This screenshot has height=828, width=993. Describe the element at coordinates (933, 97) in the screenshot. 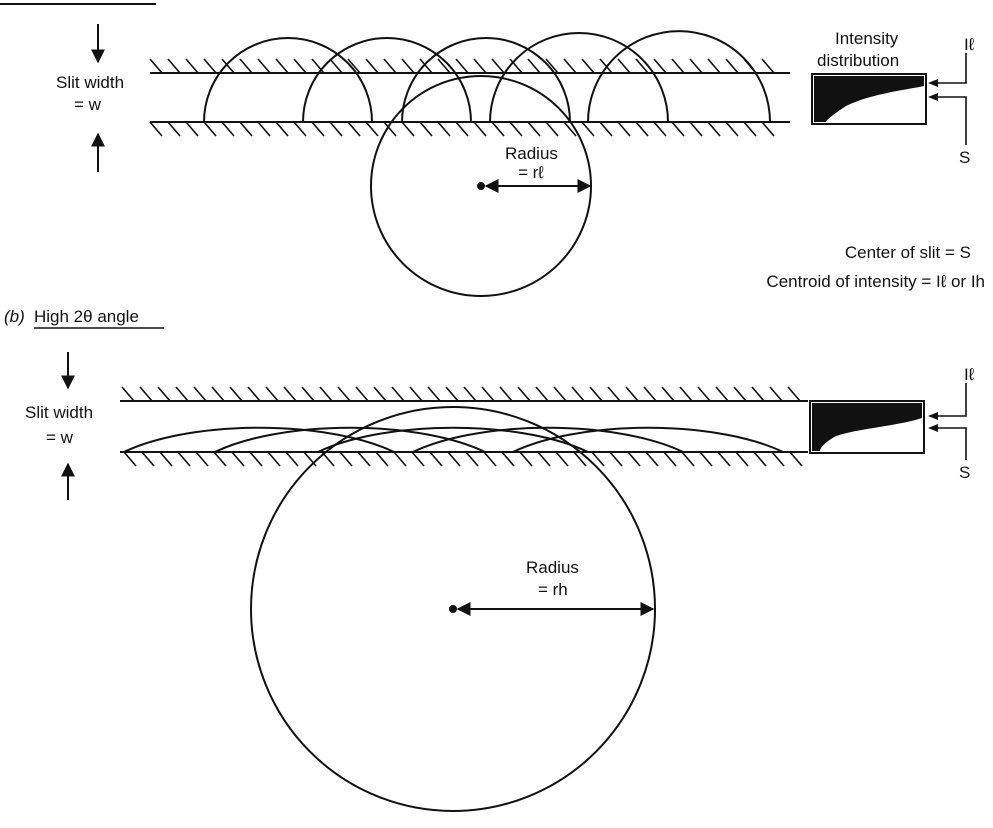

I see `slit-marker-tip-a` at that location.